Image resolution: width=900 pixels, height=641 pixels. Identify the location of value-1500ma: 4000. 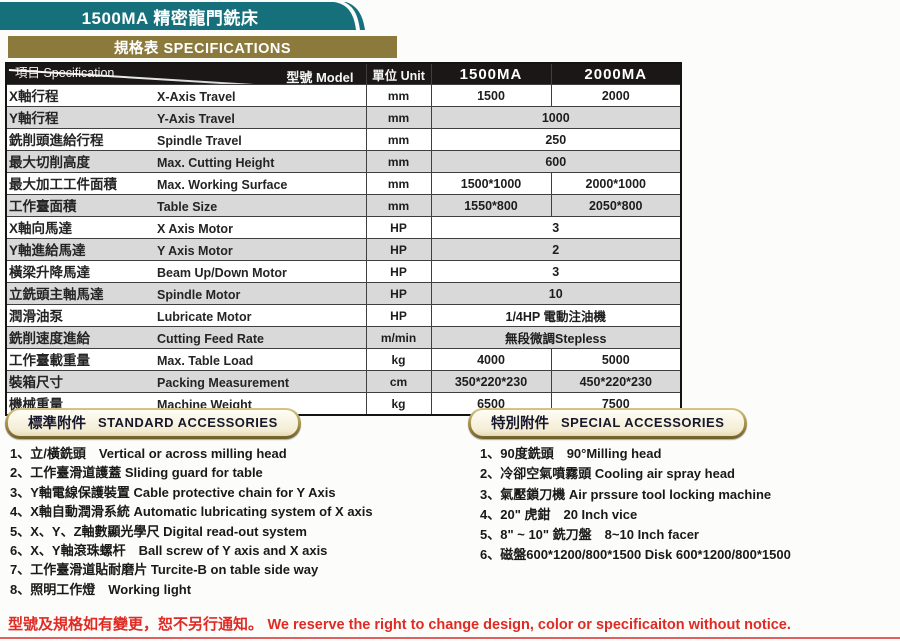
(491, 359).